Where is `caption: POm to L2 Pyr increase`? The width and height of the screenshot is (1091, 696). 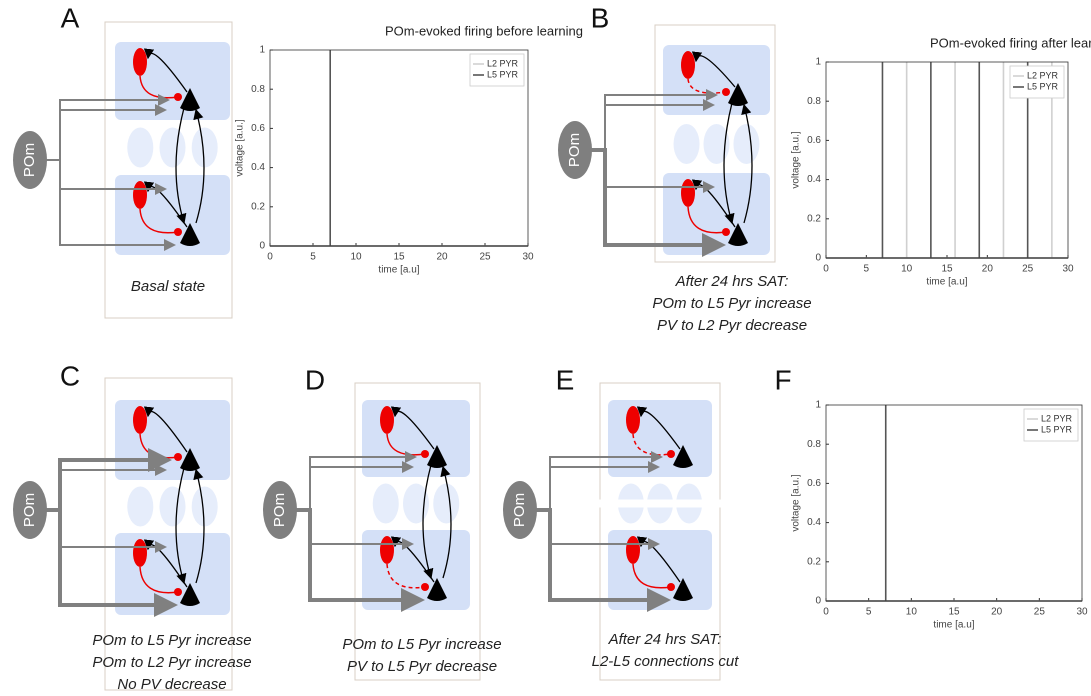
caption: POm to L2 Pyr increase is located at coordinates (171, 662).